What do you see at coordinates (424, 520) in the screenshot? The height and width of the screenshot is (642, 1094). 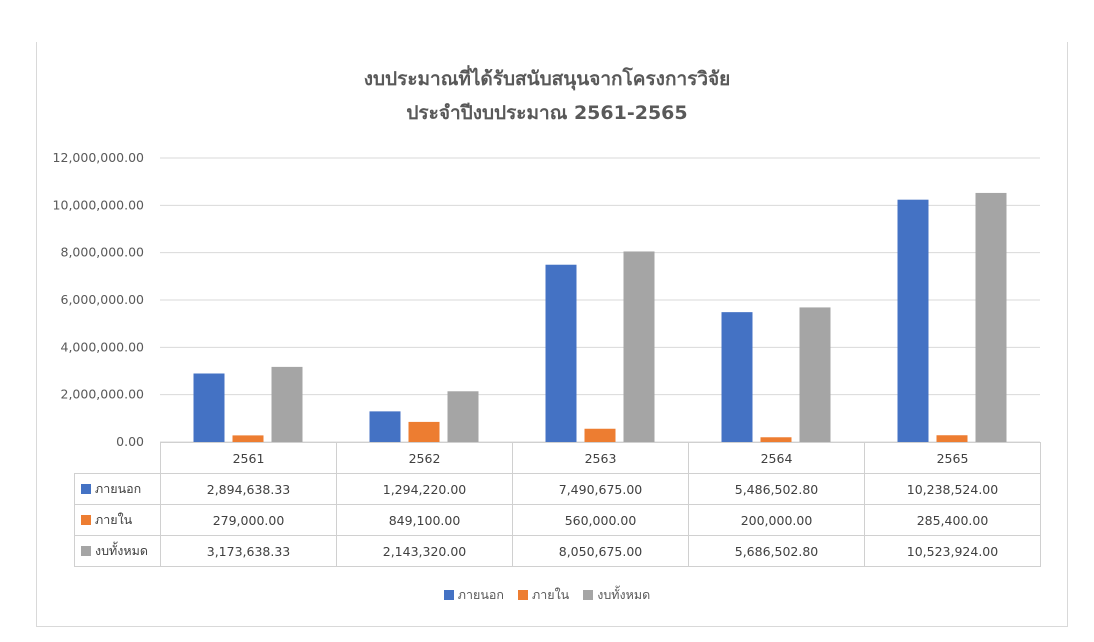 I see `data-label: 849,100.00` at bounding box center [424, 520].